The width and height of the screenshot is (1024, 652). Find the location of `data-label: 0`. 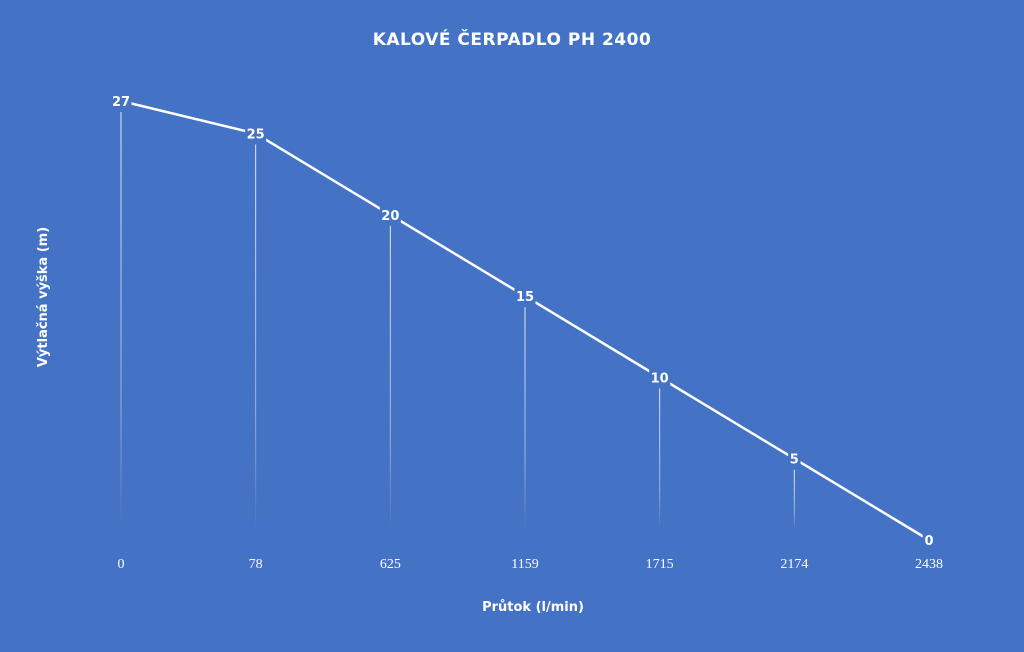

data-label: 0 is located at coordinates (928, 541).